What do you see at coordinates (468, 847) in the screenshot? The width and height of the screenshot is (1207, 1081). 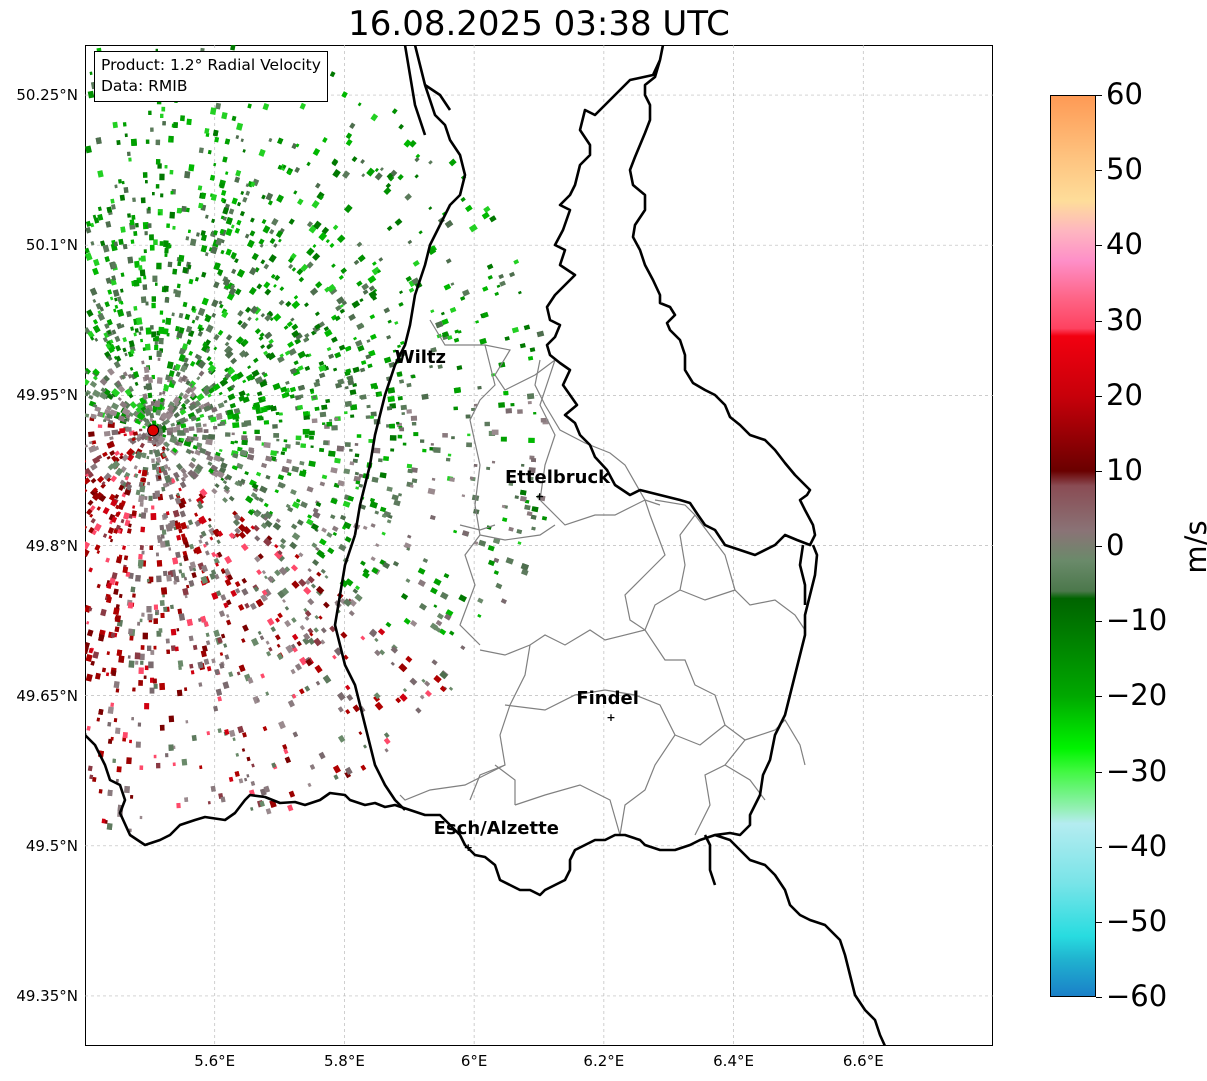 I see `city-marker: +` at bounding box center [468, 847].